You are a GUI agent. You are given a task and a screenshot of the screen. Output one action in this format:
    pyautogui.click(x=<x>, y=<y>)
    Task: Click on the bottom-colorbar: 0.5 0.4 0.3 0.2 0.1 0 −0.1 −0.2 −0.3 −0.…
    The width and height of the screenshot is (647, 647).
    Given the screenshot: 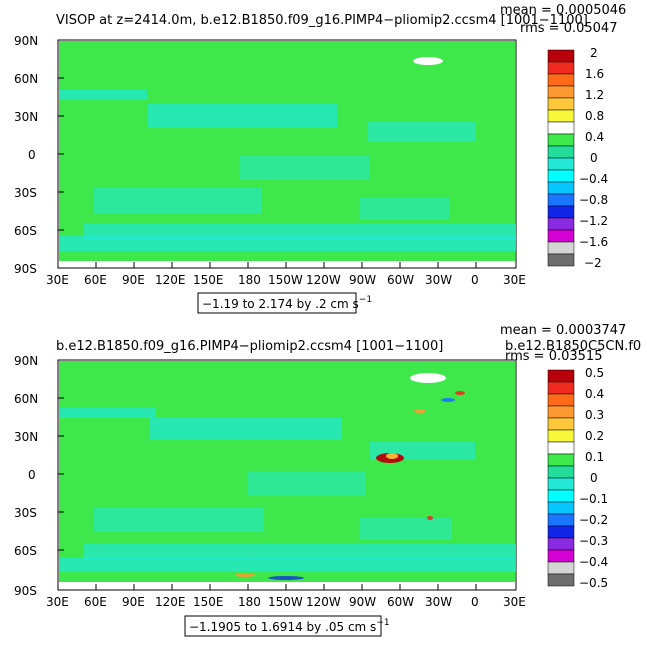 What is the action you would take?
    pyautogui.click(x=577, y=478)
    